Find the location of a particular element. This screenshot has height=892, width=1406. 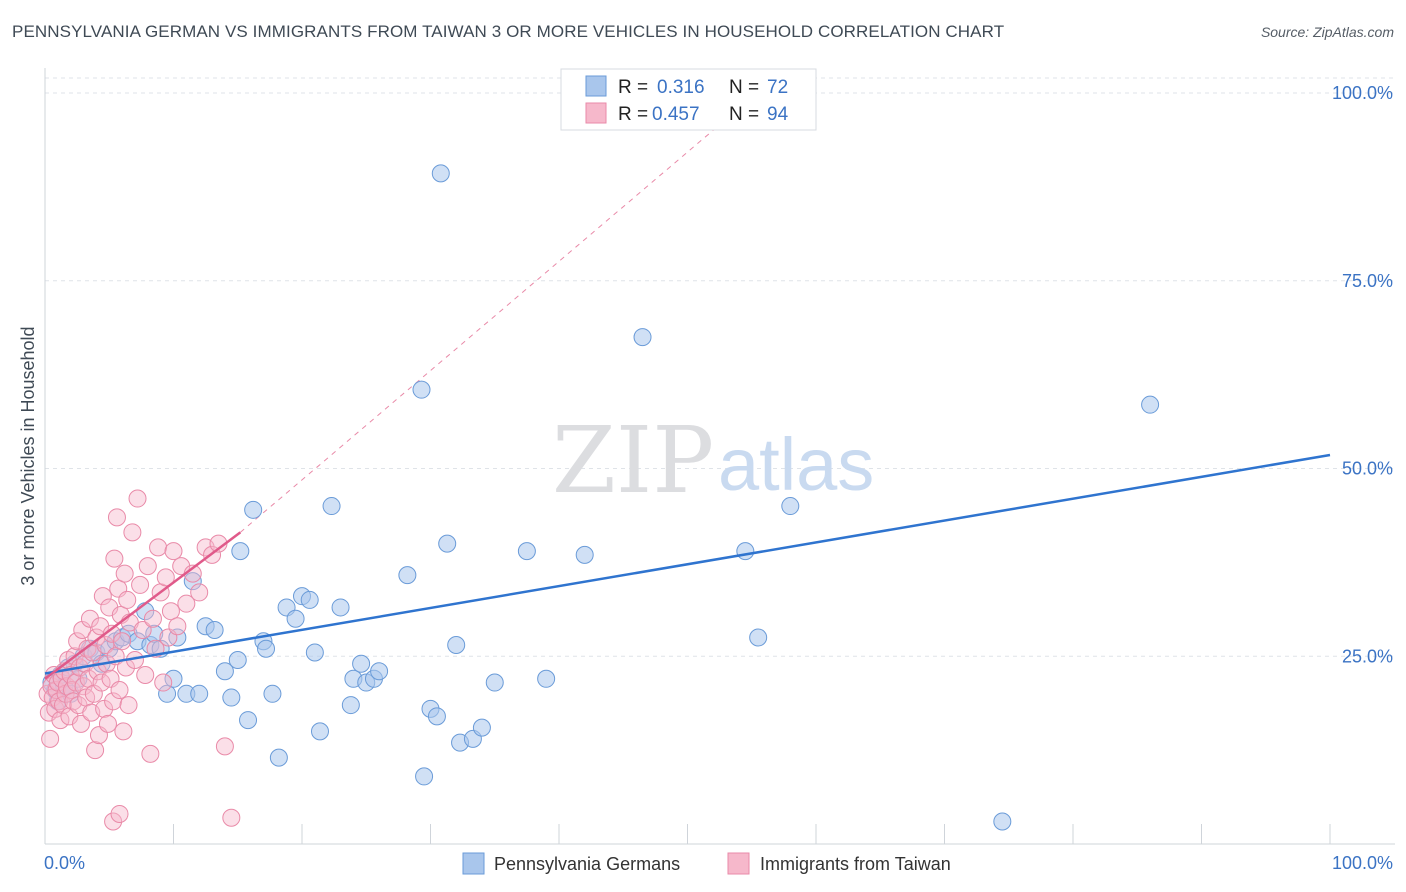

legend-n-value-blue: 72 is located at coordinates (777, 87).